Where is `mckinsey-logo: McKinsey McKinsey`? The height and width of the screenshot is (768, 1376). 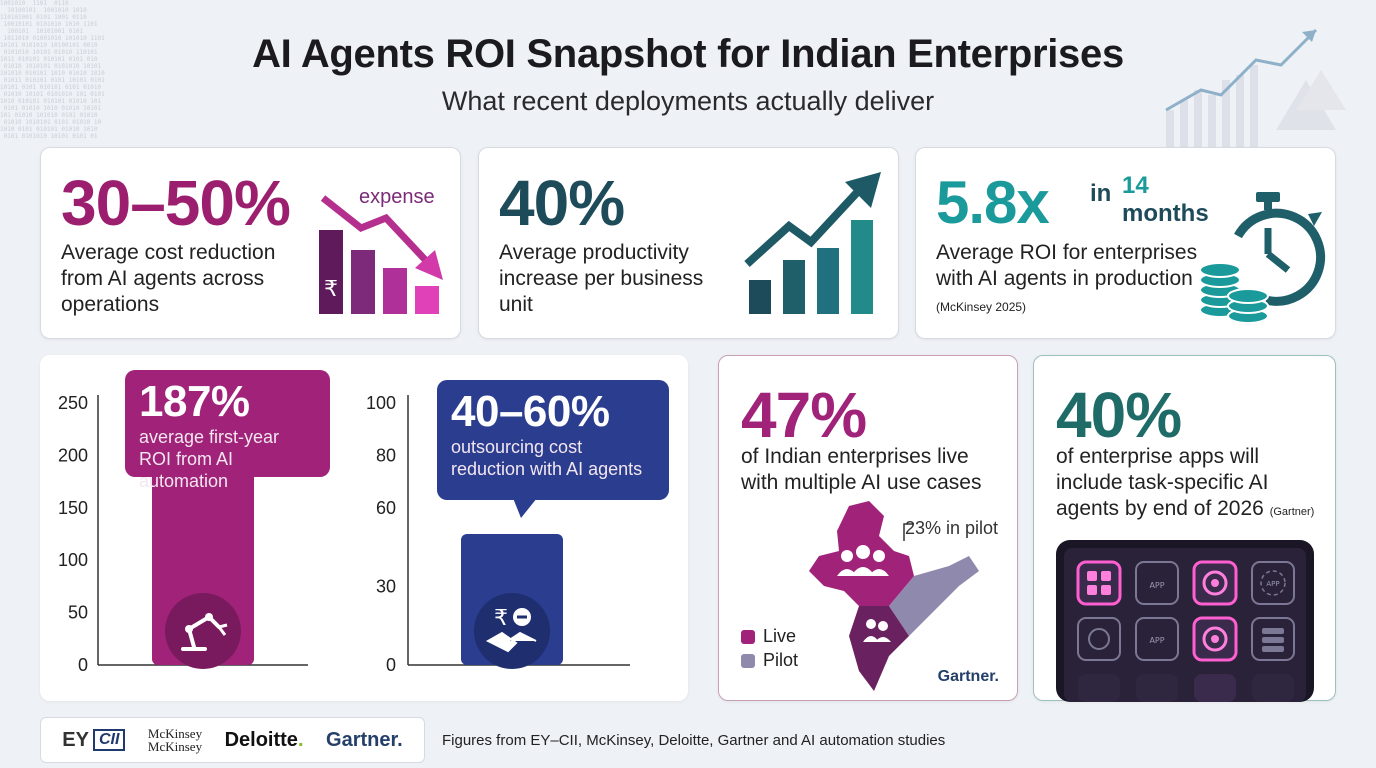
mckinsey-logo: McKinsey McKinsey is located at coordinates (175, 740).